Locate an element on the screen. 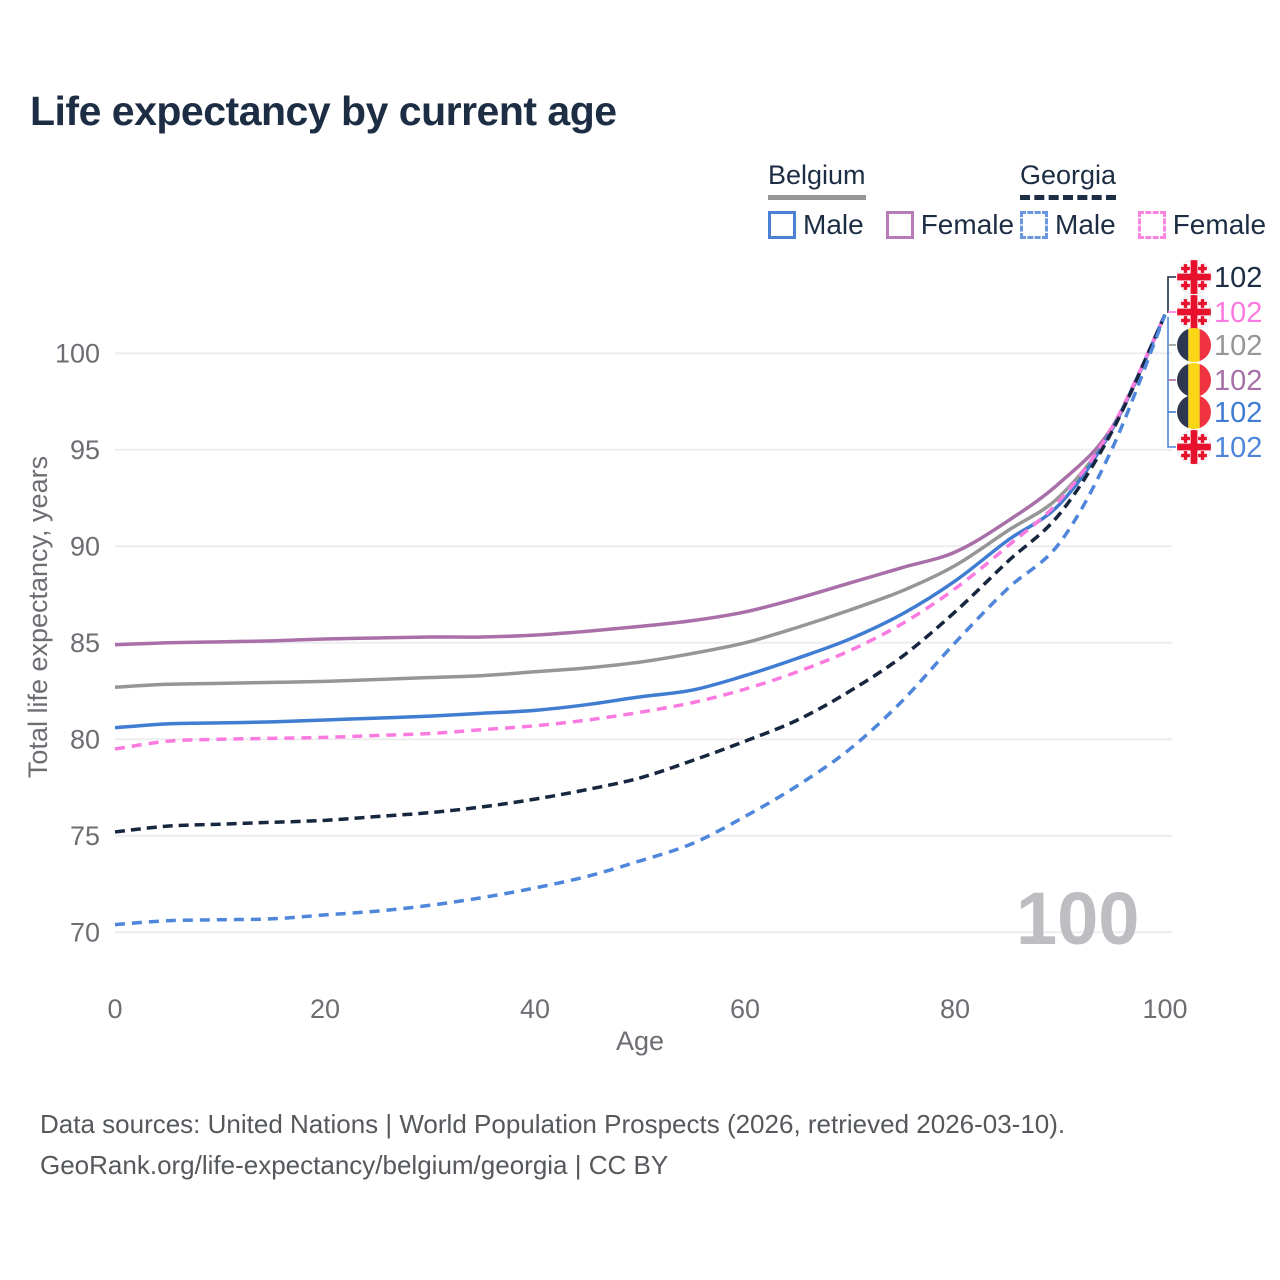 Image resolution: width=1280 pixels, height=1280 pixels. x-tick-80: 80 is located at coordinates (955, 1009).